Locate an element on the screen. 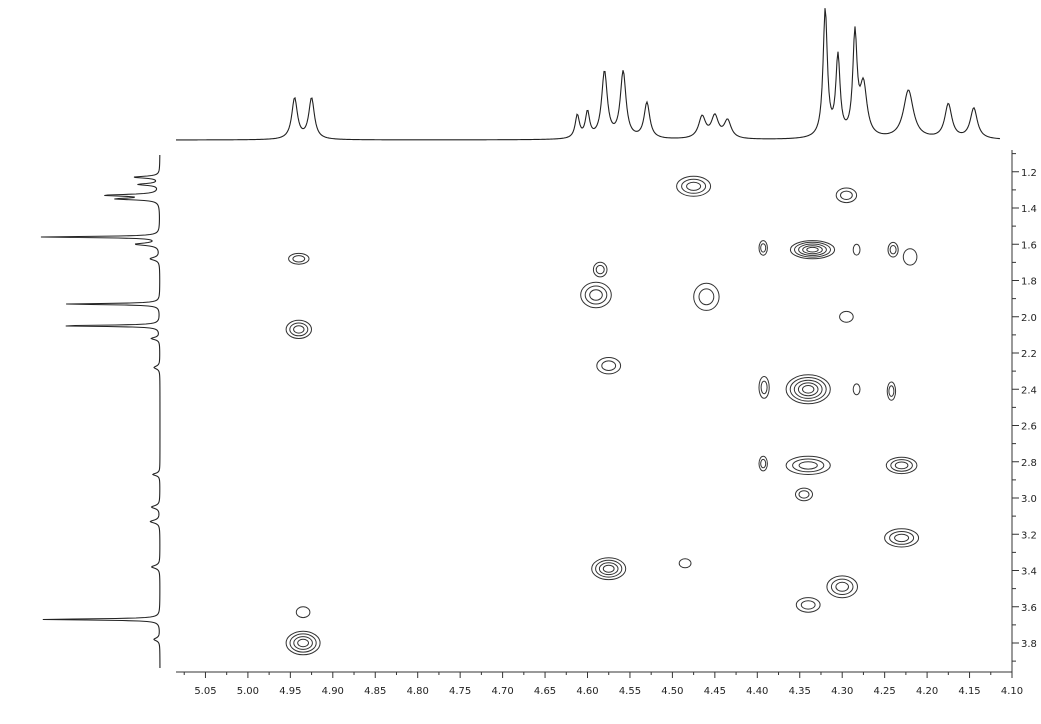 The height and width of the screenshot is (724, 1041). x-tick-label: 4.25 is located at coordinates (885, 691).